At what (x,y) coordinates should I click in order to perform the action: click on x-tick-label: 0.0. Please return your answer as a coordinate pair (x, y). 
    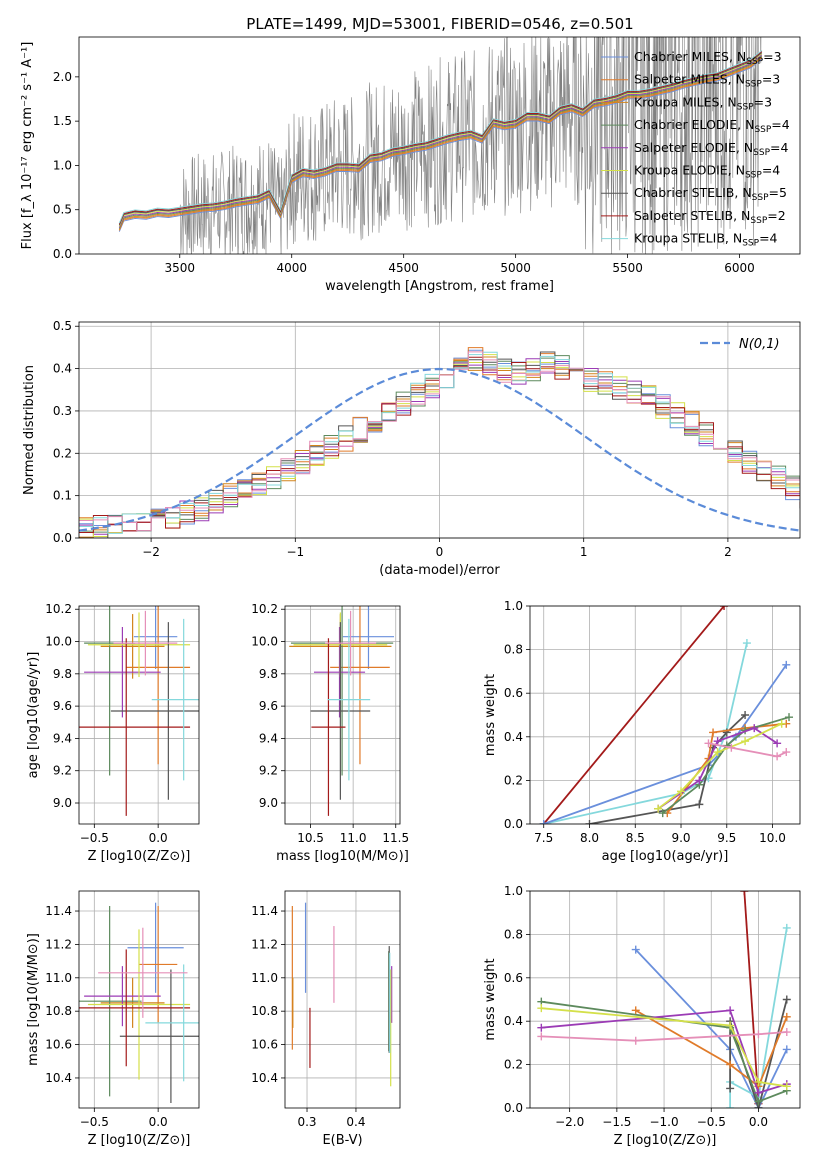
    Looking at the image, I should click on (158, 838).